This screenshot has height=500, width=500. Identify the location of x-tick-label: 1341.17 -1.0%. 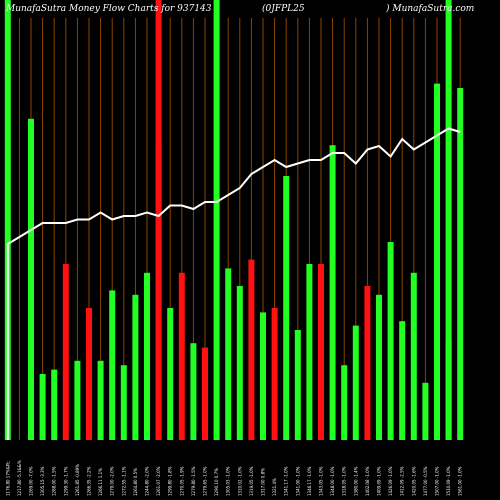
(286, 481).